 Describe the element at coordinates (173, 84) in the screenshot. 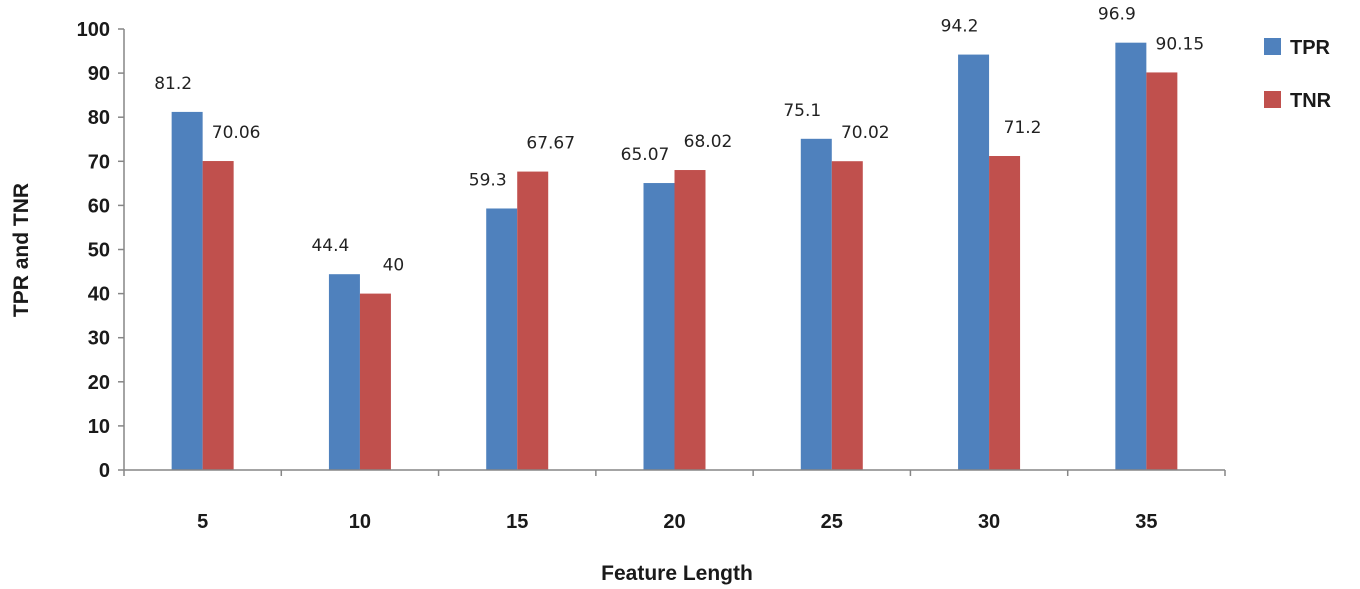

I see `data-label-tpr: 81.2` at that location.